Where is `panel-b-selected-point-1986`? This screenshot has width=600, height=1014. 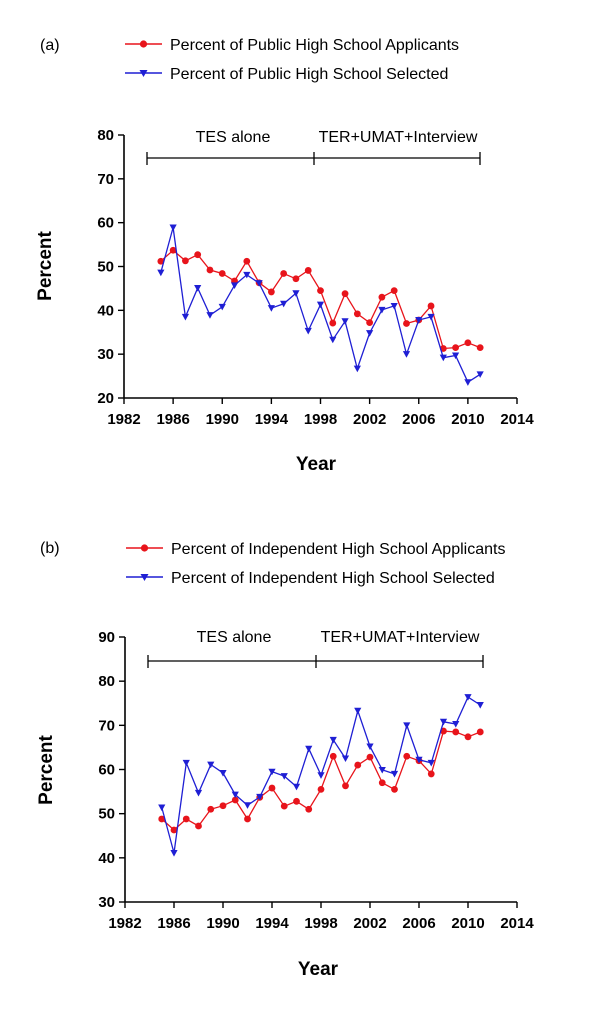 panel-b-selected-point-1986 is located at coordinates (174, 853).